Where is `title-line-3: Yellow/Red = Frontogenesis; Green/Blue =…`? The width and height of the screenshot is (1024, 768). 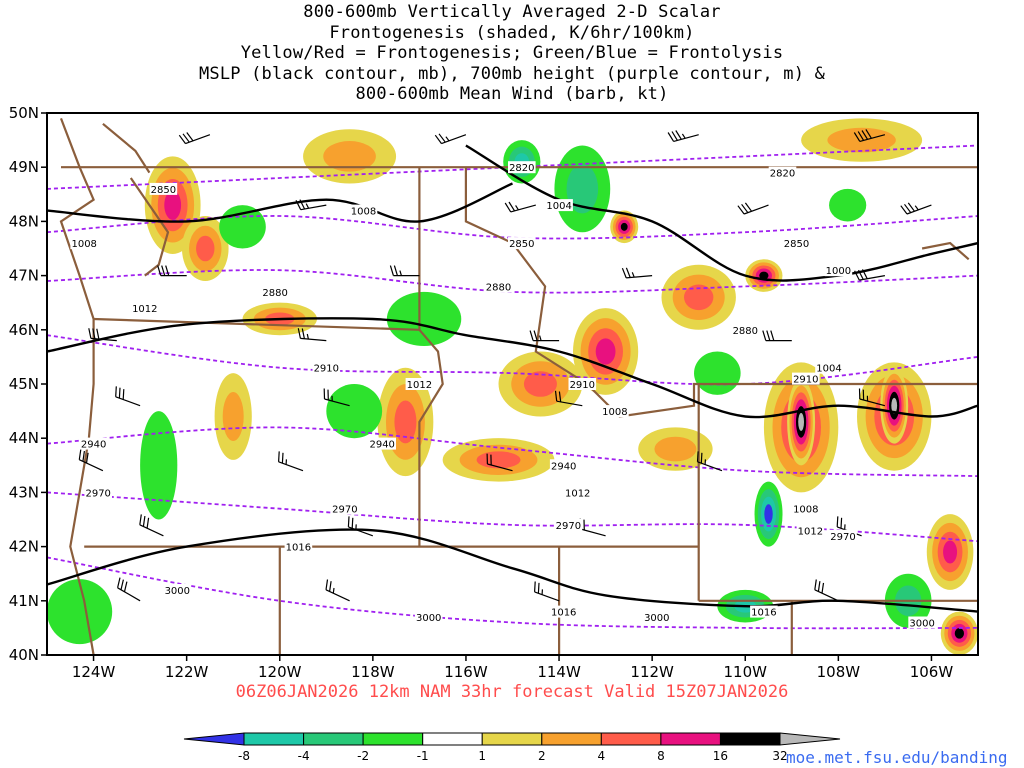
title-line-3: Yellow/Red = Frontogenesis; Green/Blue =… is located at coordinates (512, 53).